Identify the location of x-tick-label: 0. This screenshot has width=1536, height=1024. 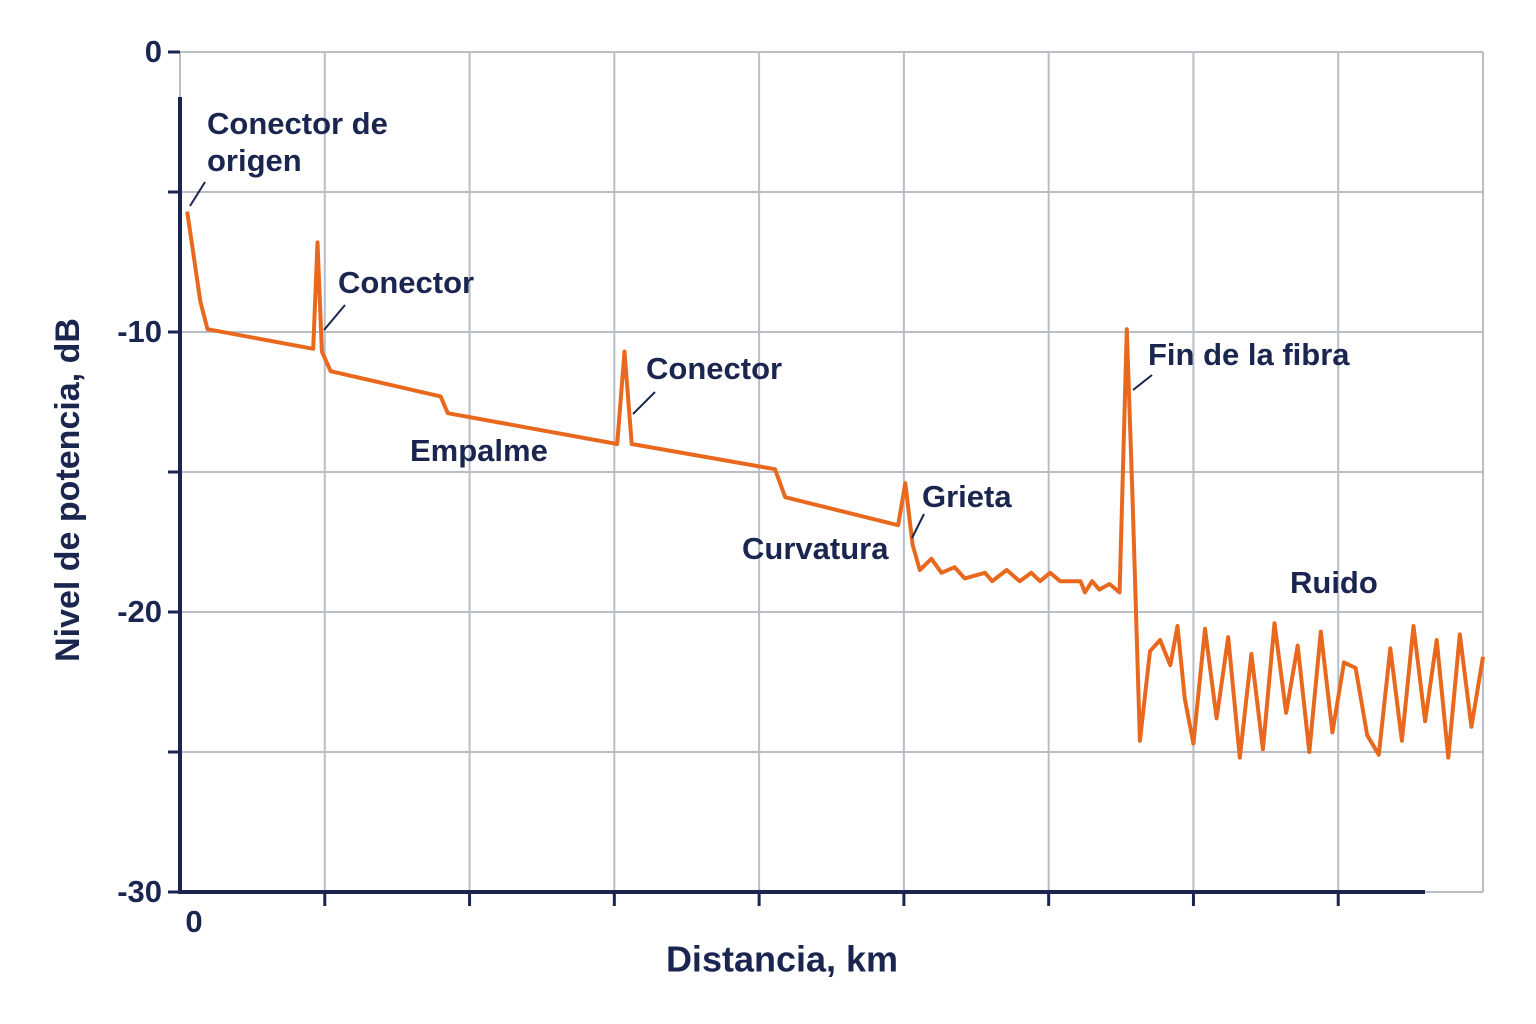
(193, 921).